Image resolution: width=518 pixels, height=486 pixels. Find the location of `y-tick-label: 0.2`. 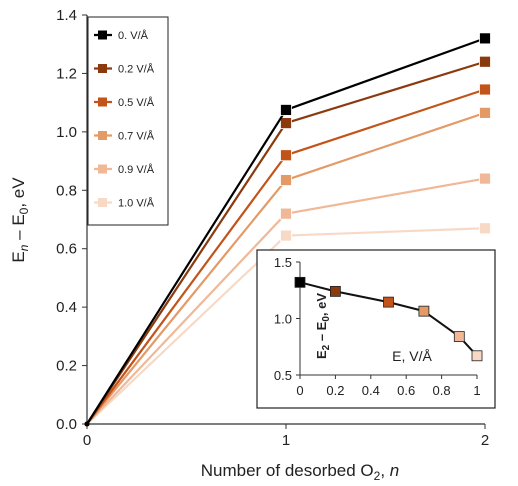

y-tick-label: 0.2 is located at coordinates (66, 366).